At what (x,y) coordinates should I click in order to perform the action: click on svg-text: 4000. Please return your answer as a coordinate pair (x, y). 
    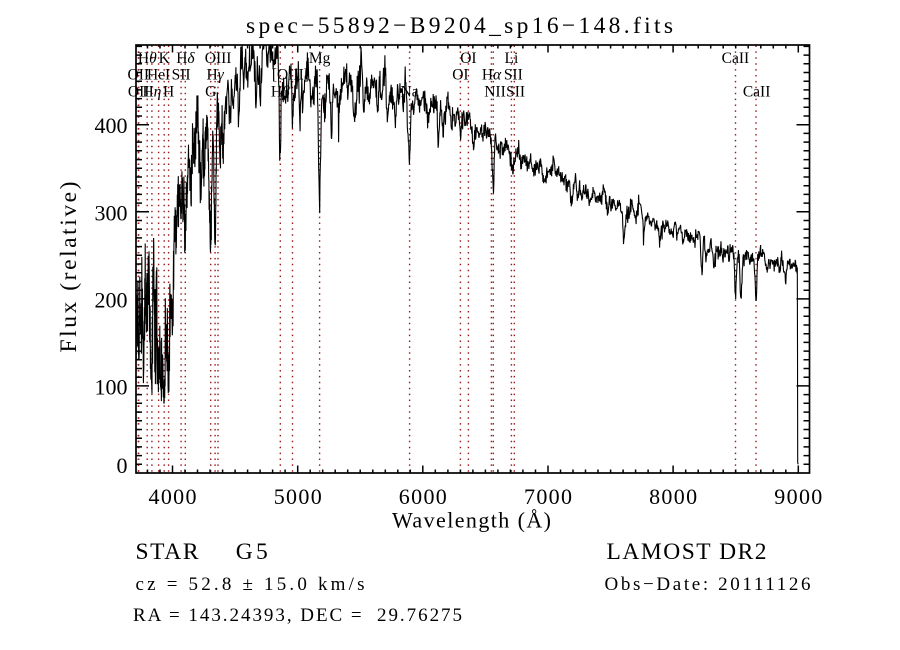
    Looking at the image, I should click on (173, 496).